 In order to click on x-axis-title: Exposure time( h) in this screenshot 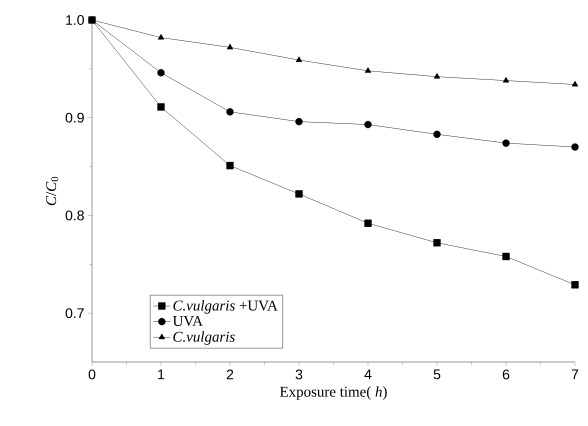, I will do `click(333, 393)`.